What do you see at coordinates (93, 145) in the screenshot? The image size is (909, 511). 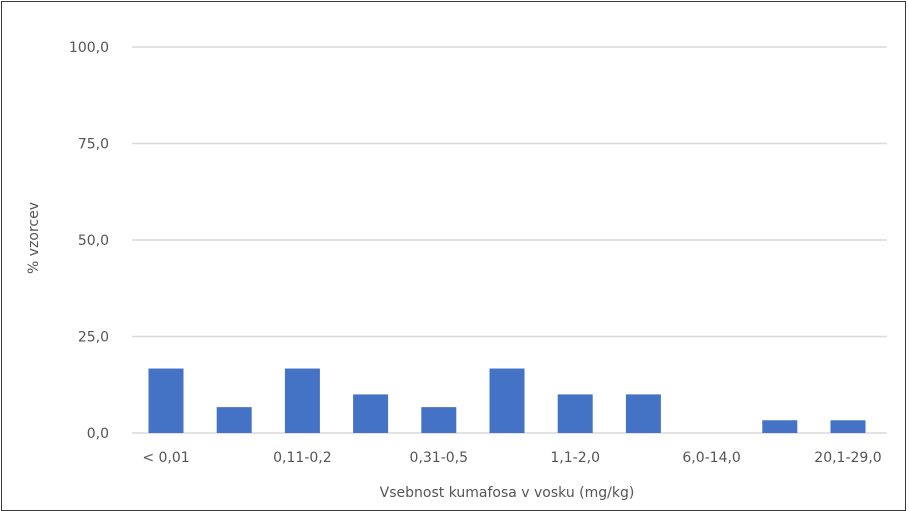 I see `y-tick-label: 75,0` at bounding box center [93, 145].